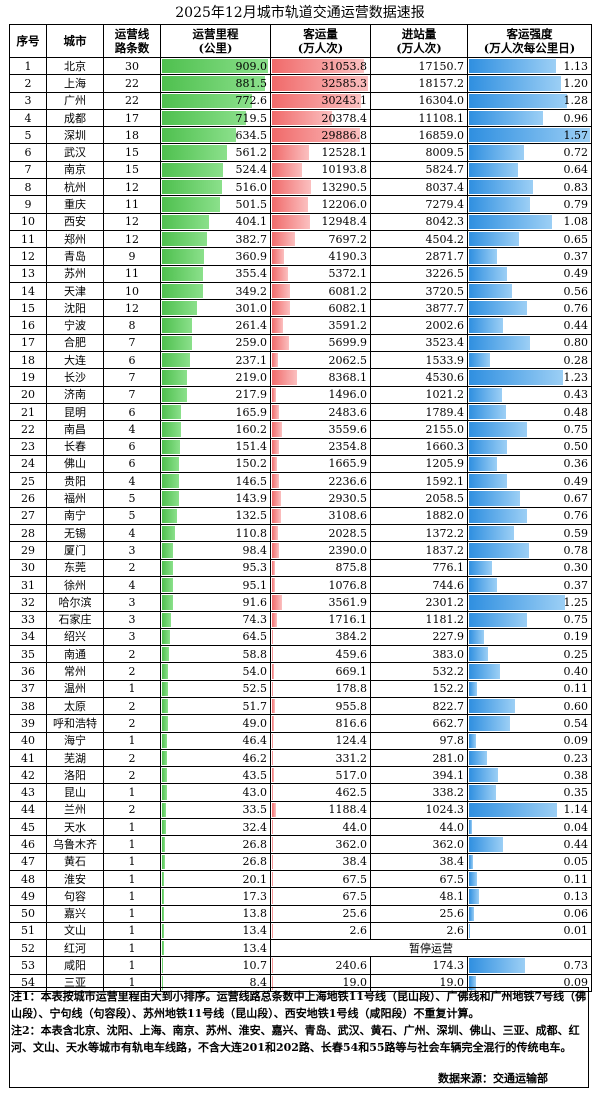 The width and height of the screenshot is (600, 1094). I want to click on mileage-cell: 49.0, so click(215, 723).